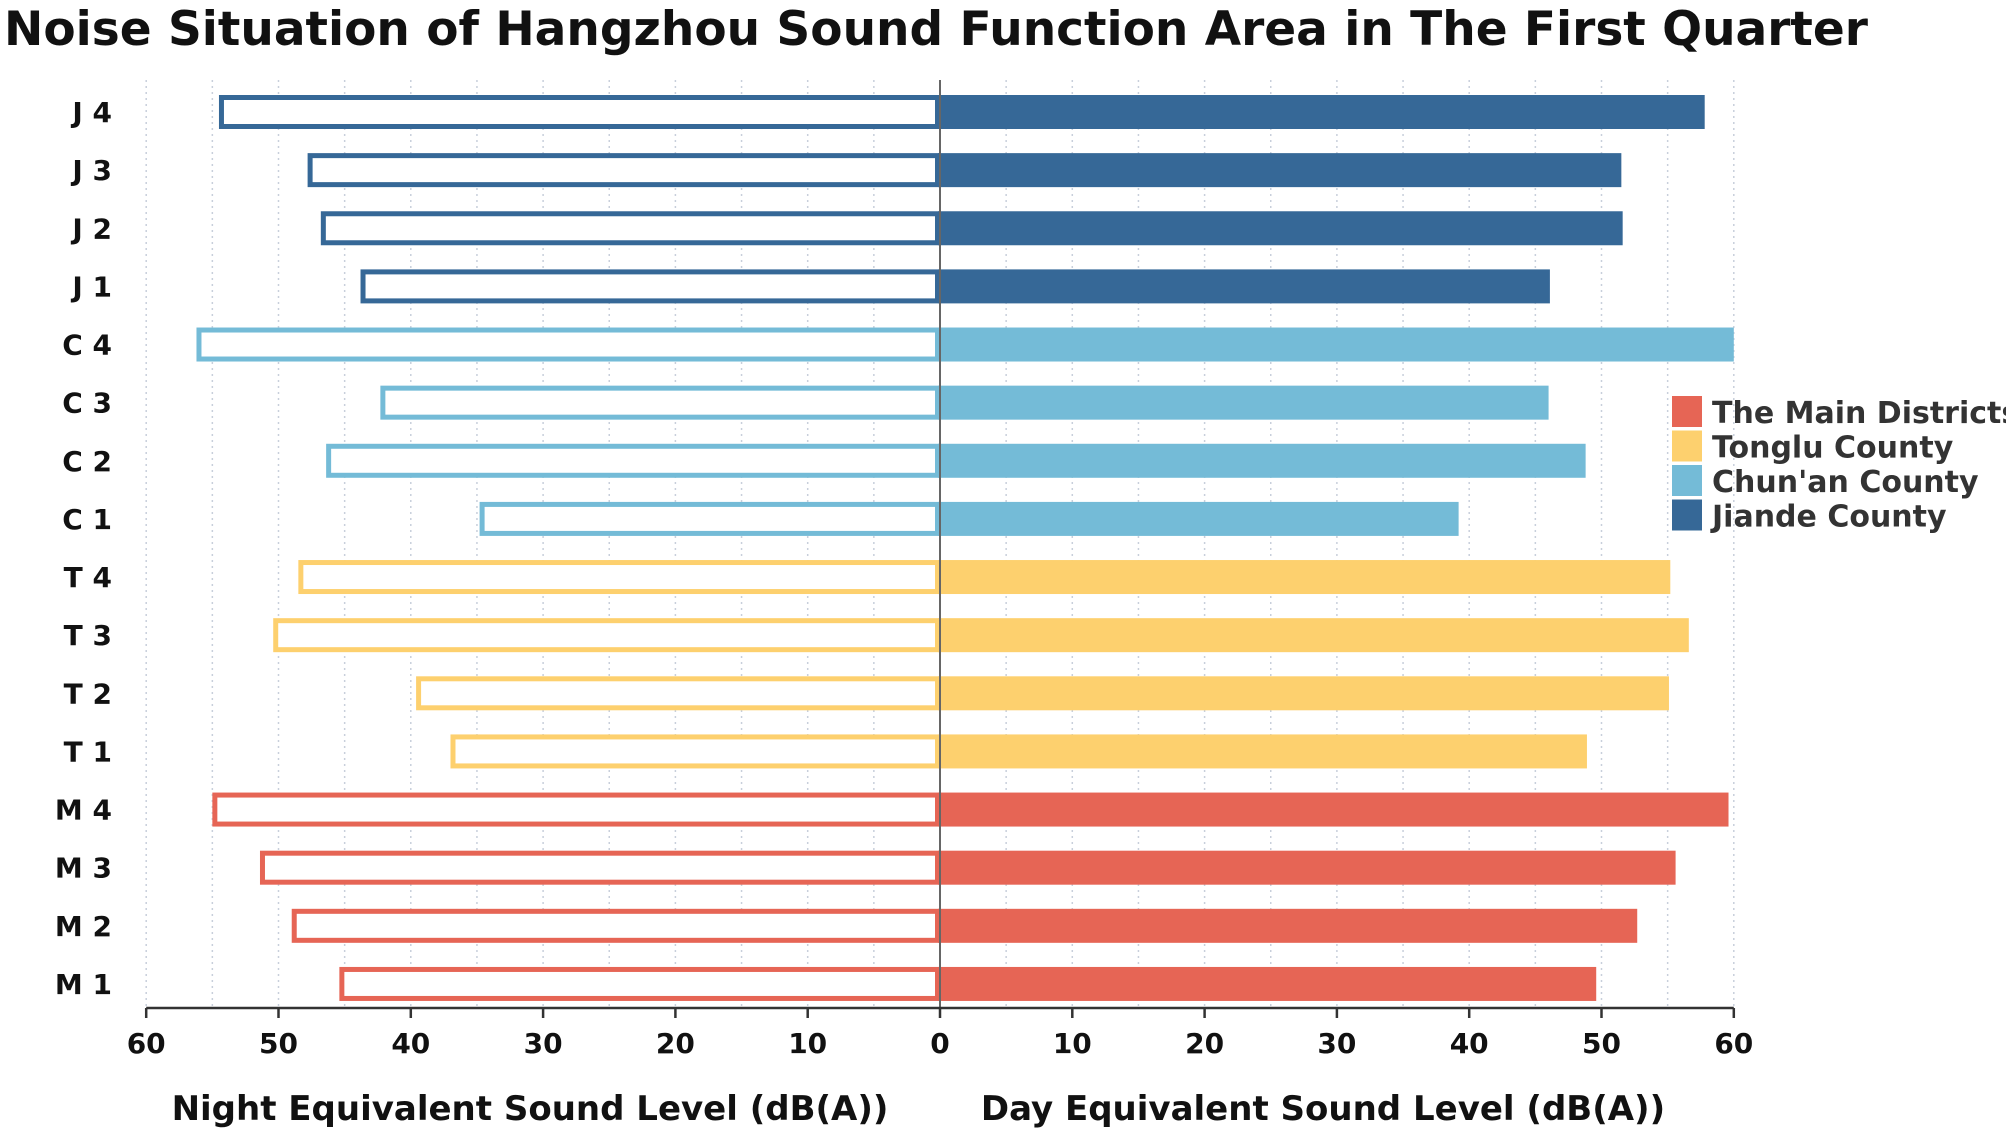 This screenshot has width=2006, height=1138. What do you see at coordinates (1828, 517) in the screenshot?
I see `legend-label: Jiande County` at bounding box center [1828, 517].